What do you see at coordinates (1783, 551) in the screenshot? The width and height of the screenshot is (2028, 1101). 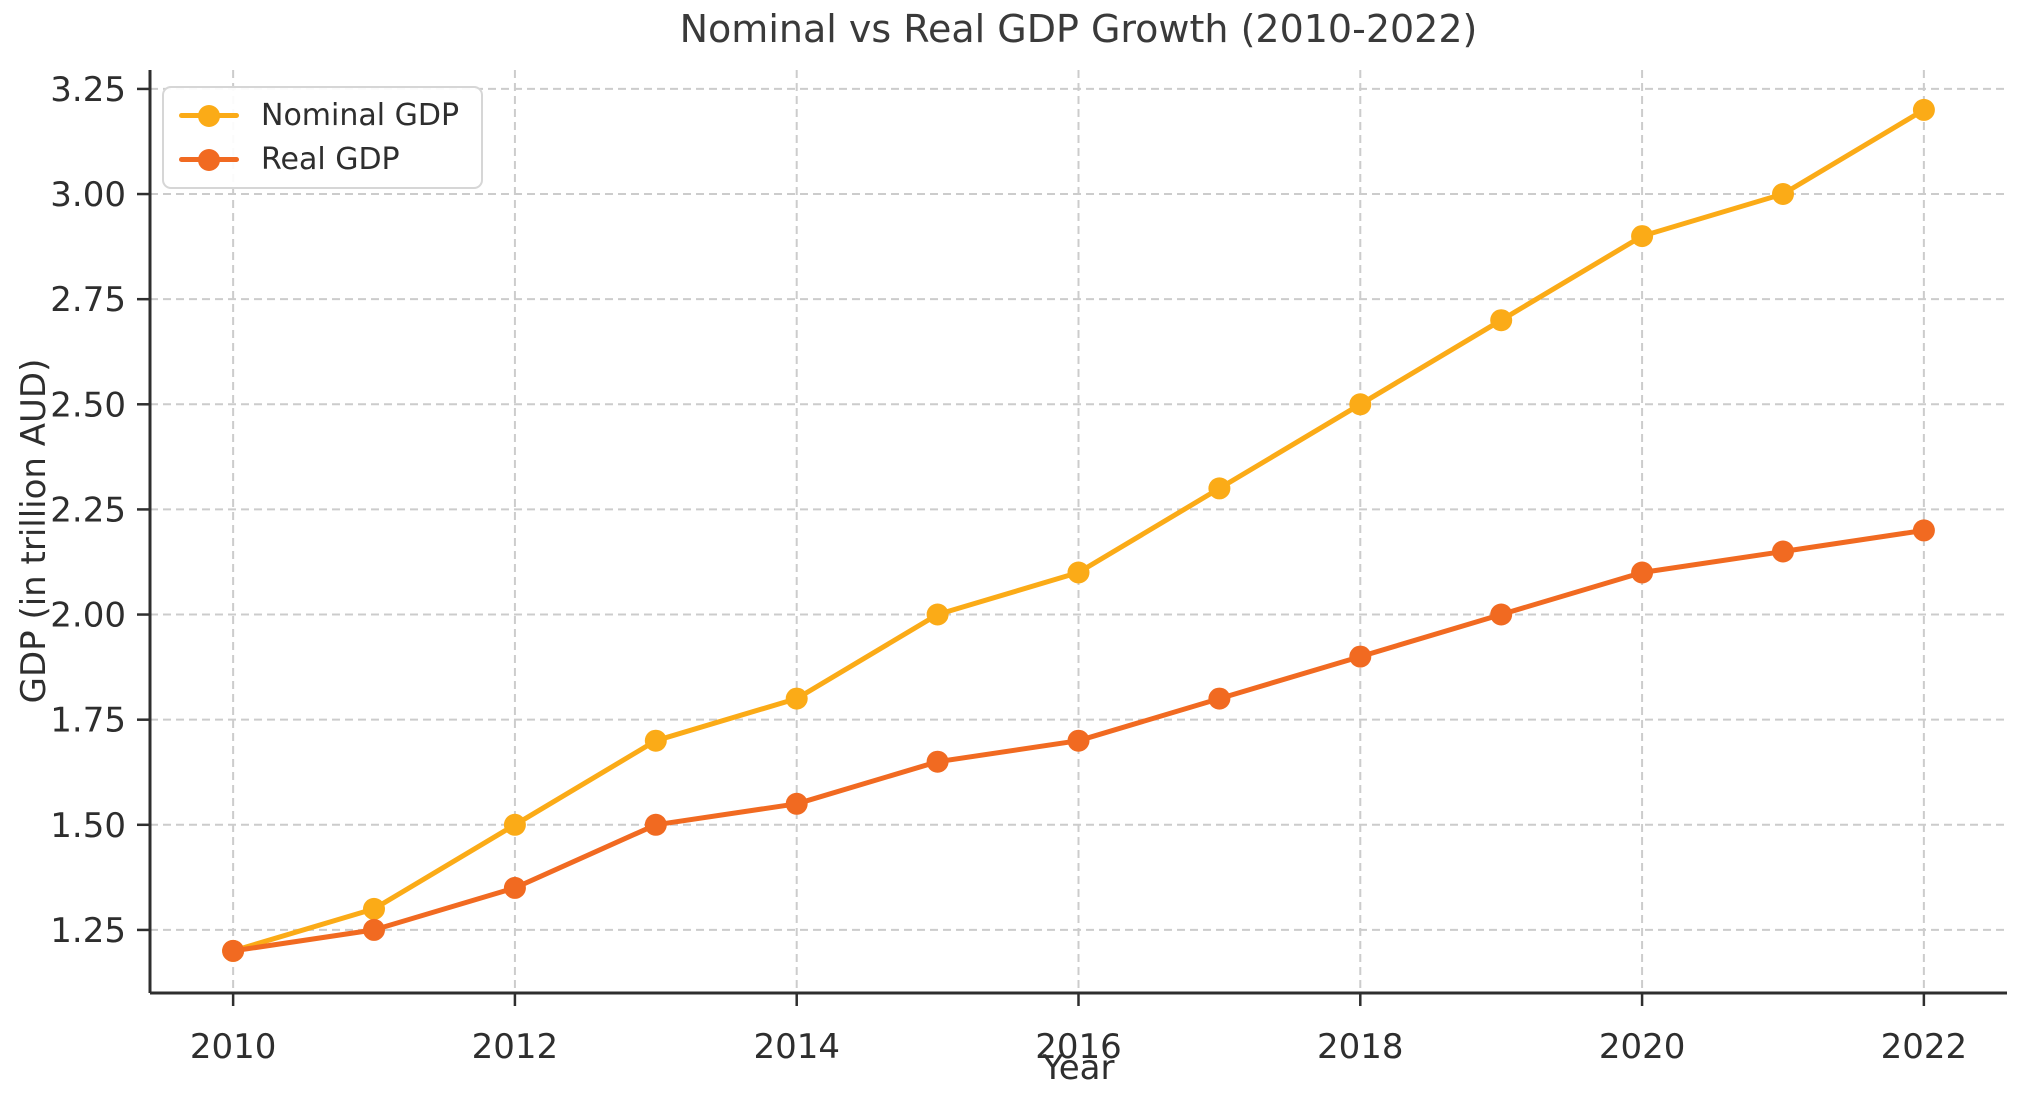 I see `marker-real-gdp-2021` at bounding box center [1783, 551].